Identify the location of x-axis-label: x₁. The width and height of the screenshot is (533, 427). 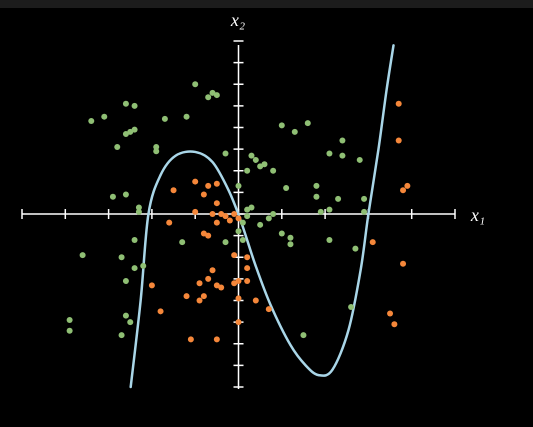
(477, 215).